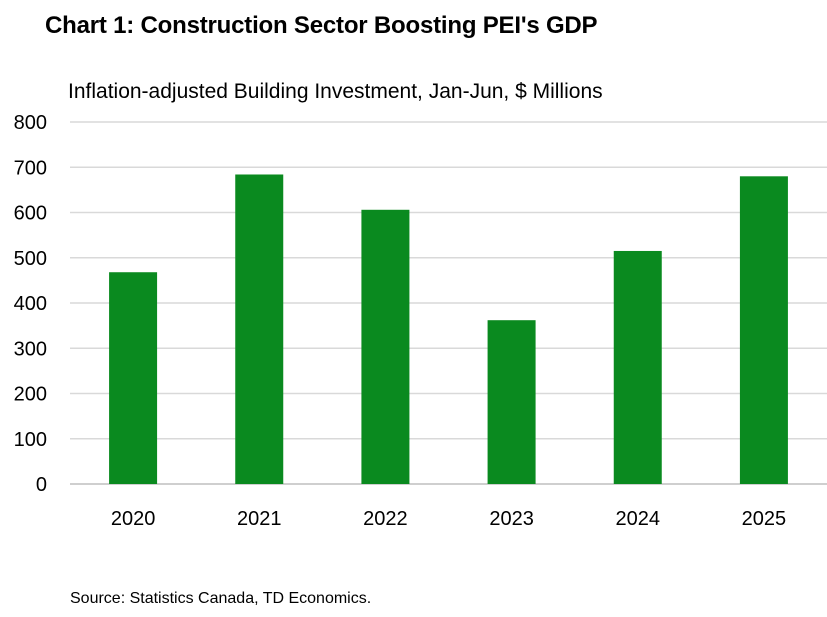 This screenshot has height=617, width=827. What do you see at coordinates (221, 598) in the screenshot?
I see `source-note: Source: Statistics Canada, TD Economics.` at bounding box center [221, 598].